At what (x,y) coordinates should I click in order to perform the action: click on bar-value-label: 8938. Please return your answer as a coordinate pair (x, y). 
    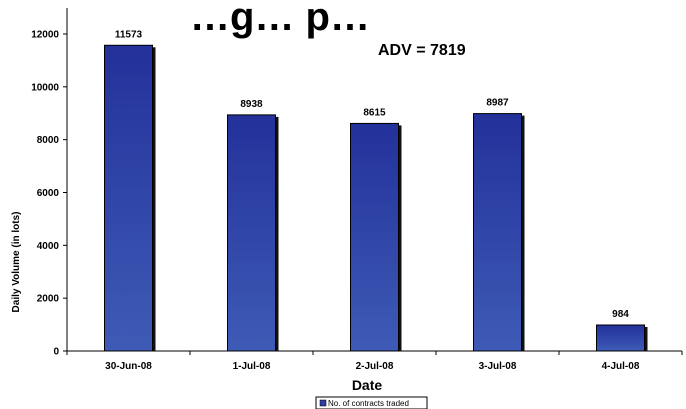
    Looking at the image, I should click on (251, 104).